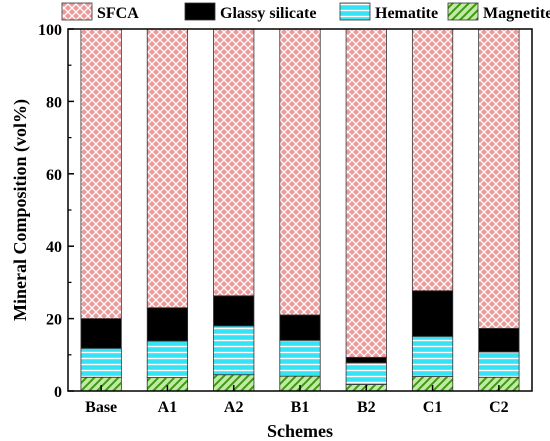 Image resolution: width=550 pixels, height=441 pixels. What do you see at coordinates (268, 13) in the screenshot?
I see `legend-label-glassy-silicate: Glassy silicate` at bounding box center [268, 13].